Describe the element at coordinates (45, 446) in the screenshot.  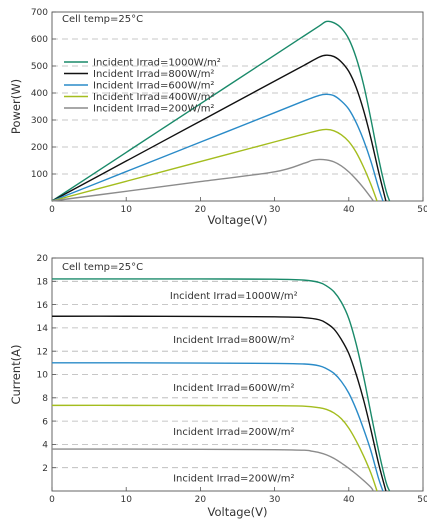
I see `y-tick-label: 4` at that location.